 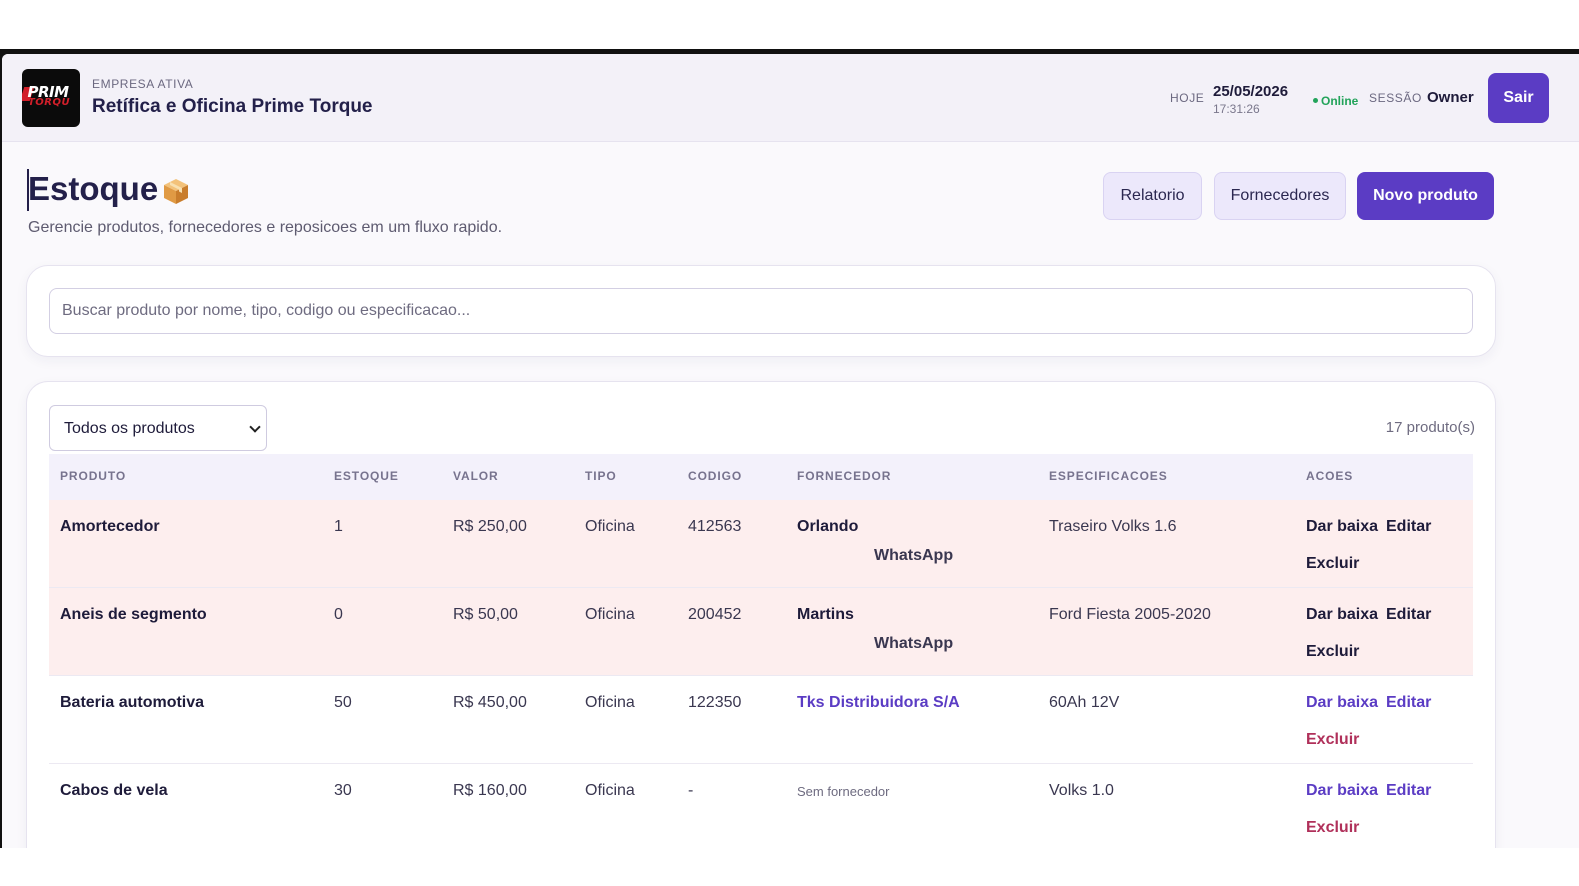 I want to click on product-price: R$ 50,00, so click(x=485, y=614).